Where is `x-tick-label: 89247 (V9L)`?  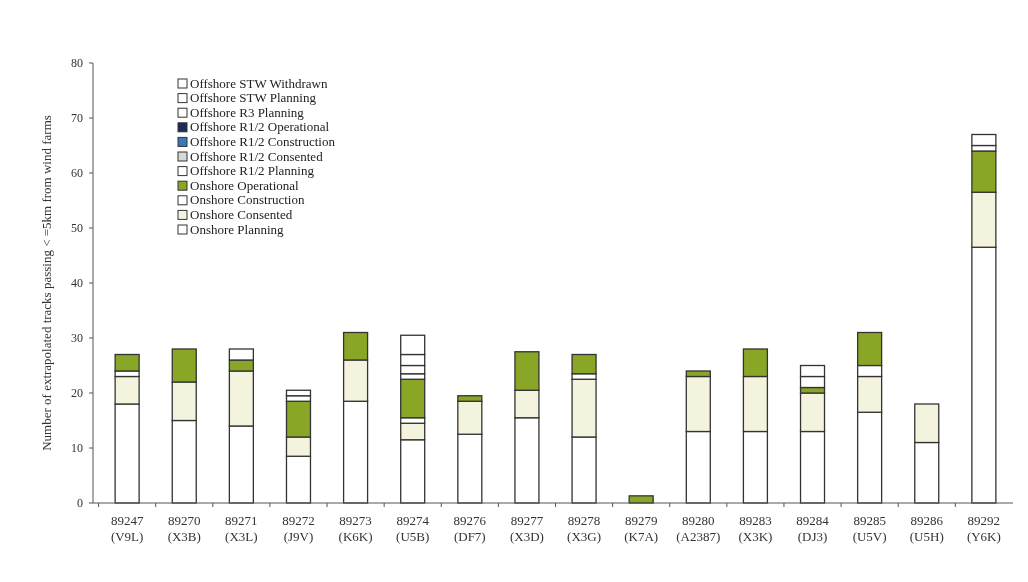 x-tick-label: 89247 (V9L) is located at coordinates (127, 528).